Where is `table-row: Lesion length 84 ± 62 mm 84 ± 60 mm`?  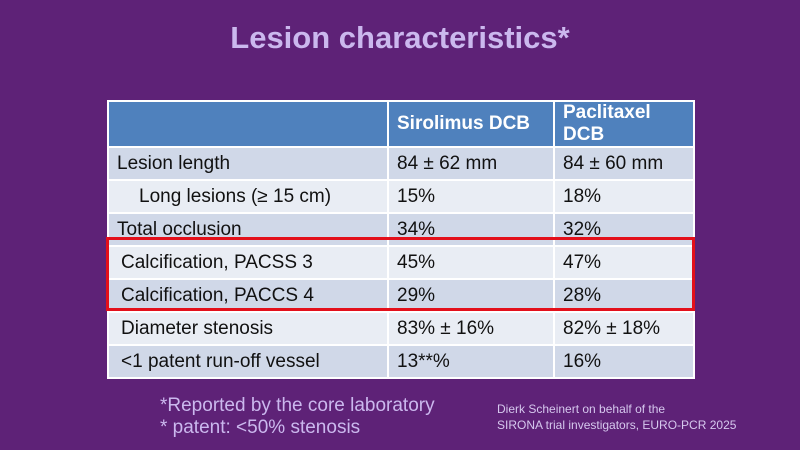
table-row: Lesion length 84 ± 62 mm 84 ± 60 mm is located at coordinates (401, 163).